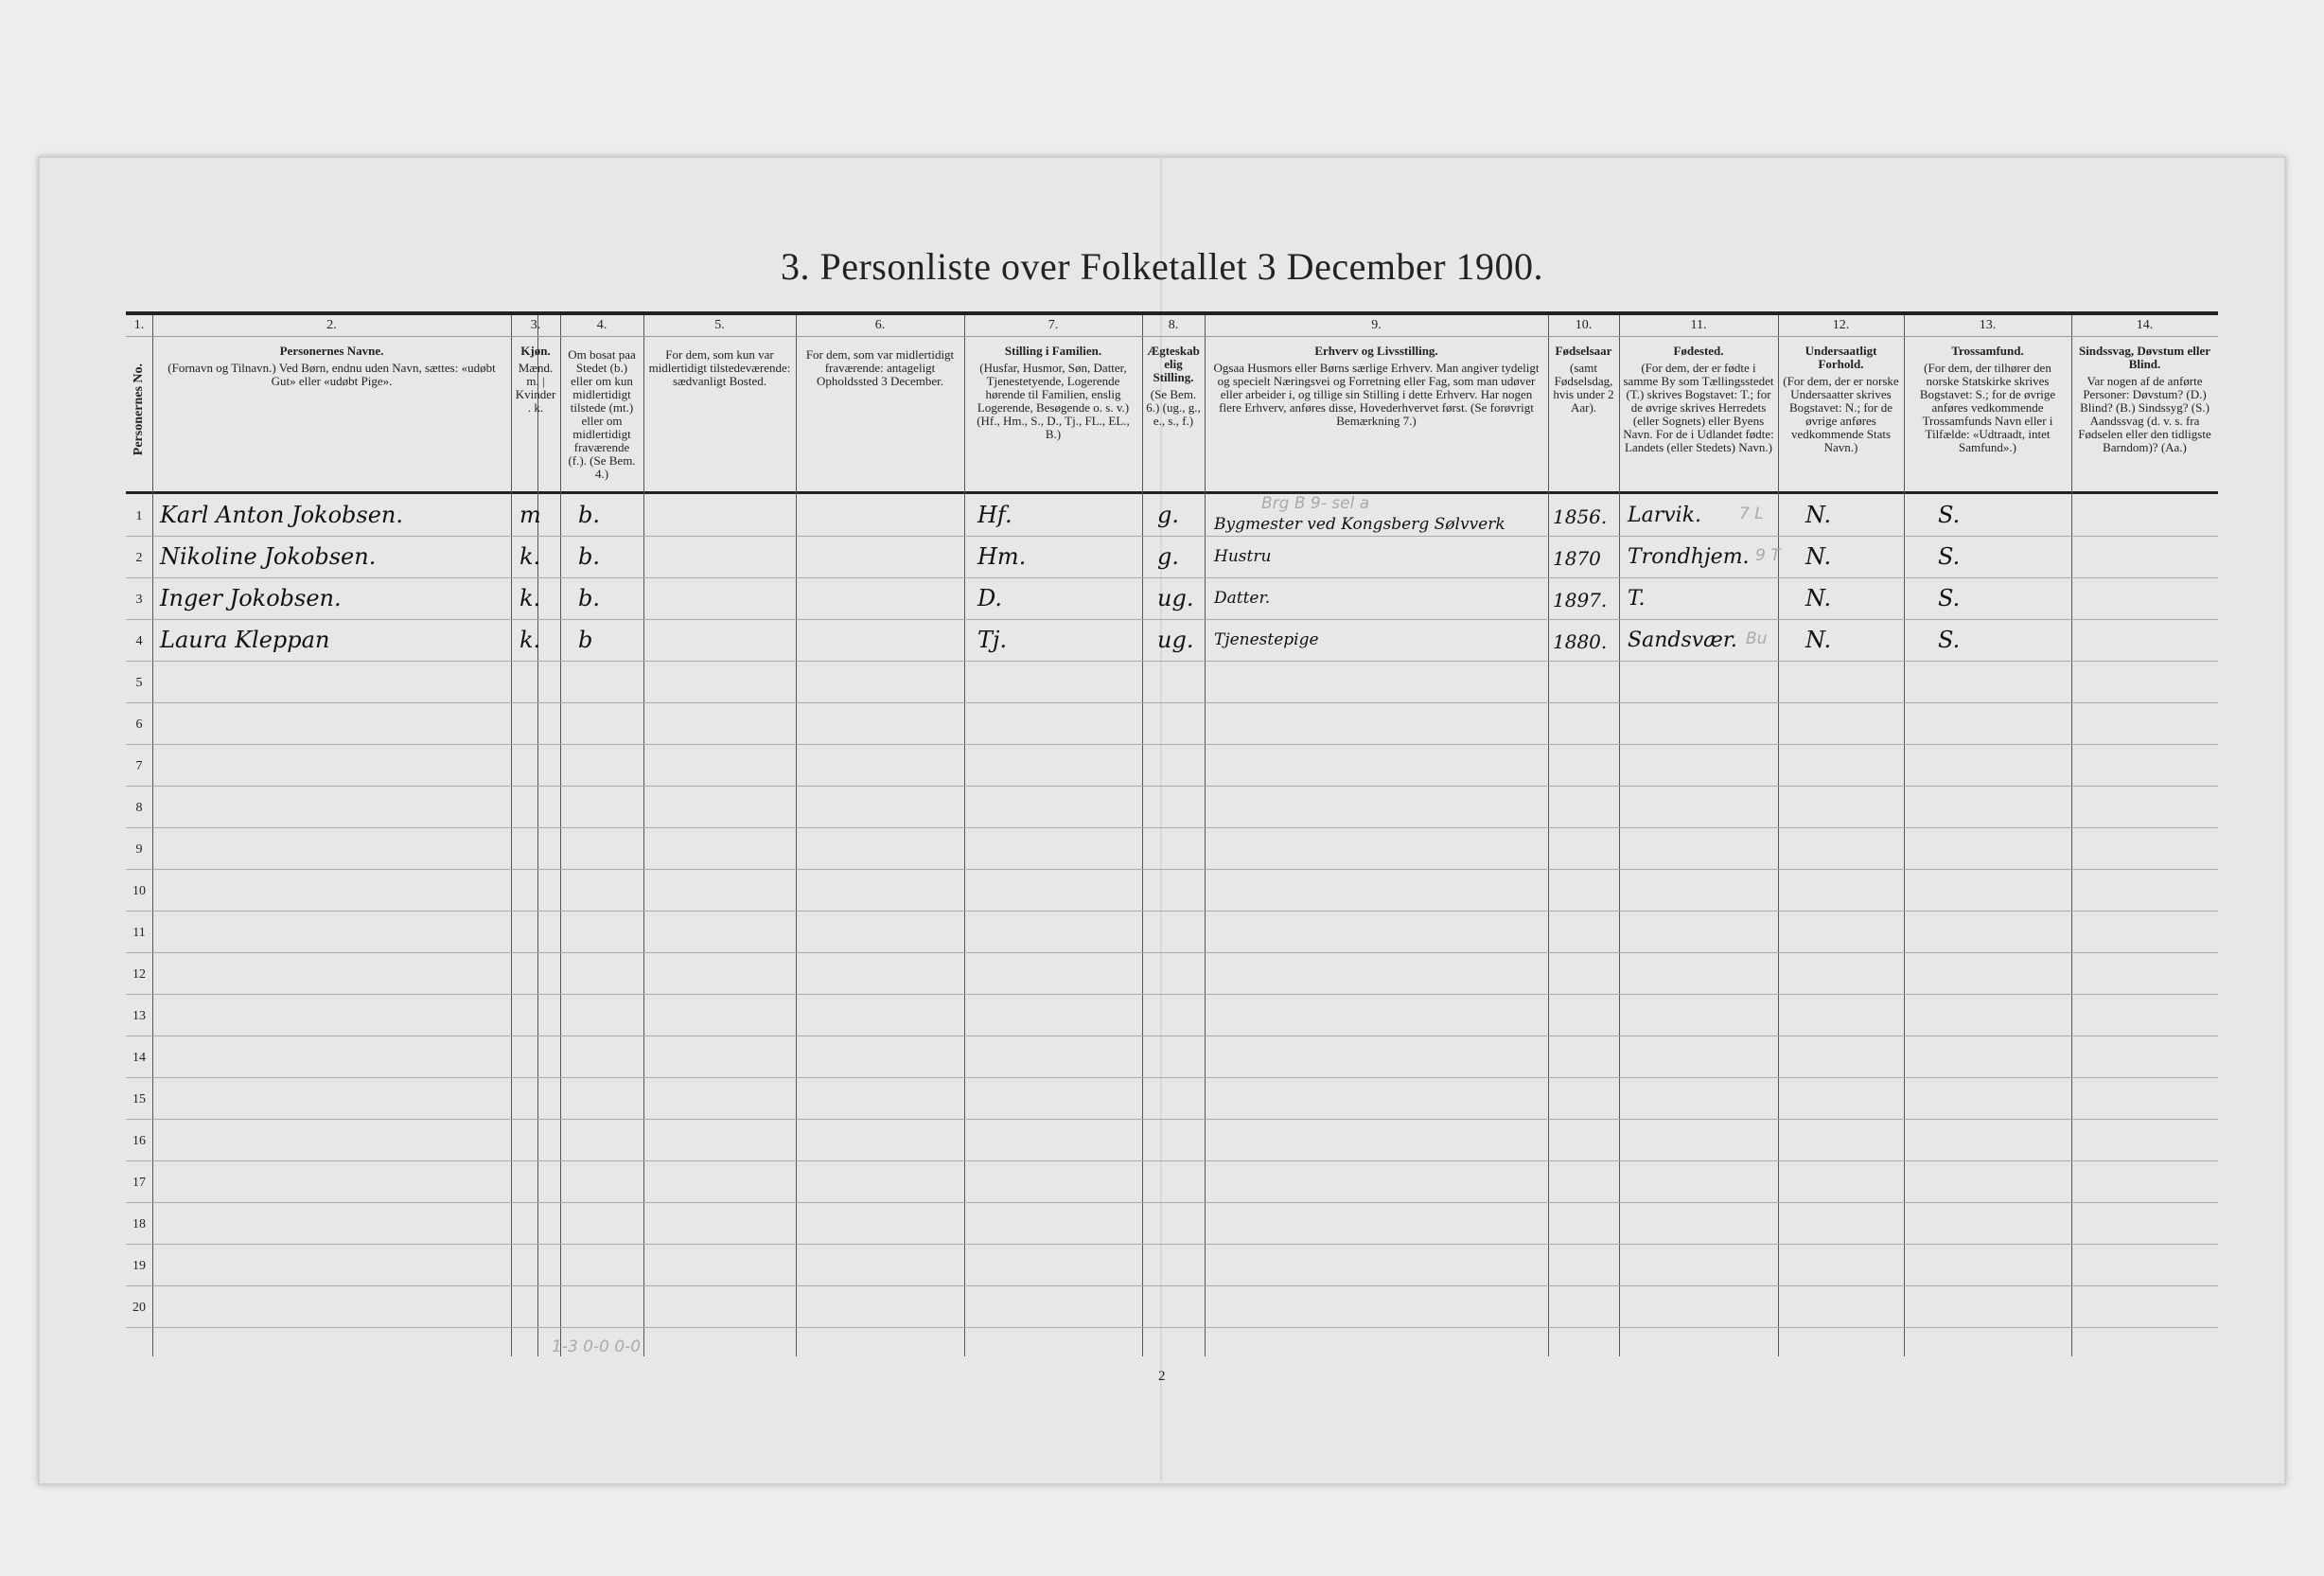 Image resolution: width=2324 pixels, height=1576 pixels. What do you see at coordinates (1172, 724) in the screenshot?
I see `table-row: 6` at bounding box center [1172, 724].